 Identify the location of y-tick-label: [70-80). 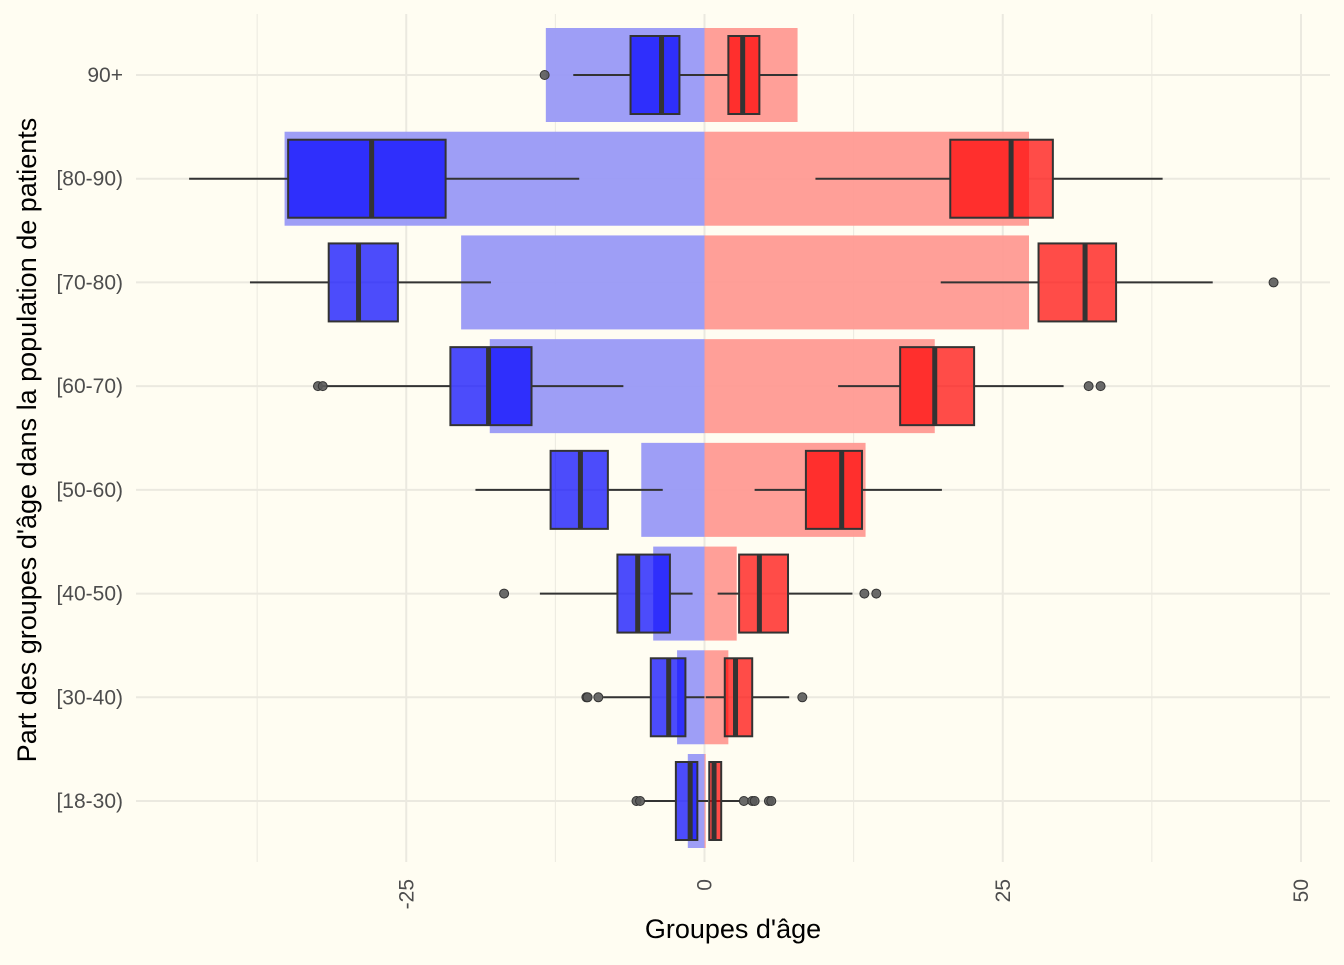
(89, 282).